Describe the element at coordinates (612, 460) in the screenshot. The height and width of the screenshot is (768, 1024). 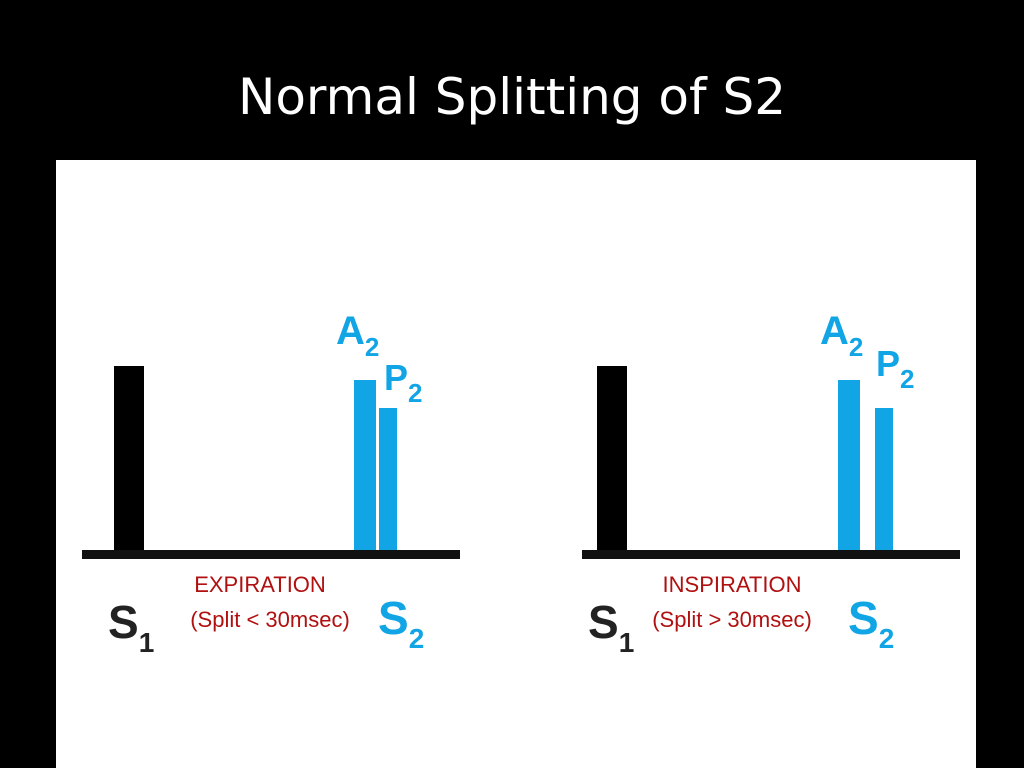
I see `inspiration-s1-bar` at that location.